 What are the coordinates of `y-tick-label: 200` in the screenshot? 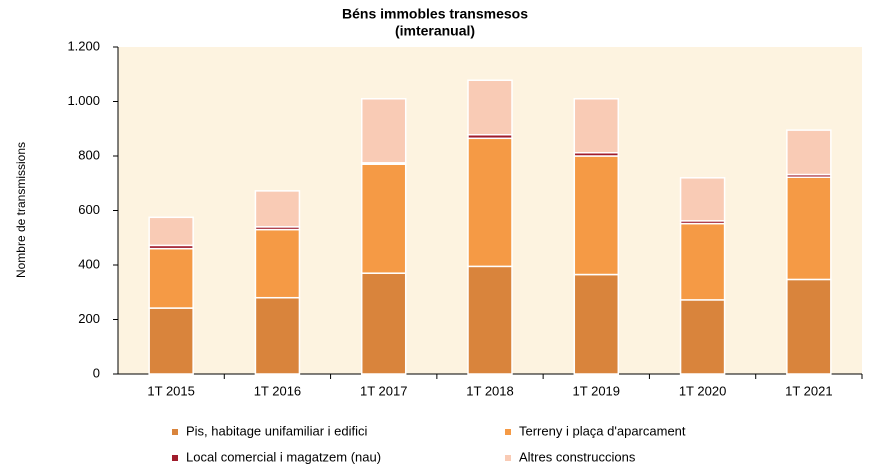 It's located at (89, 318).